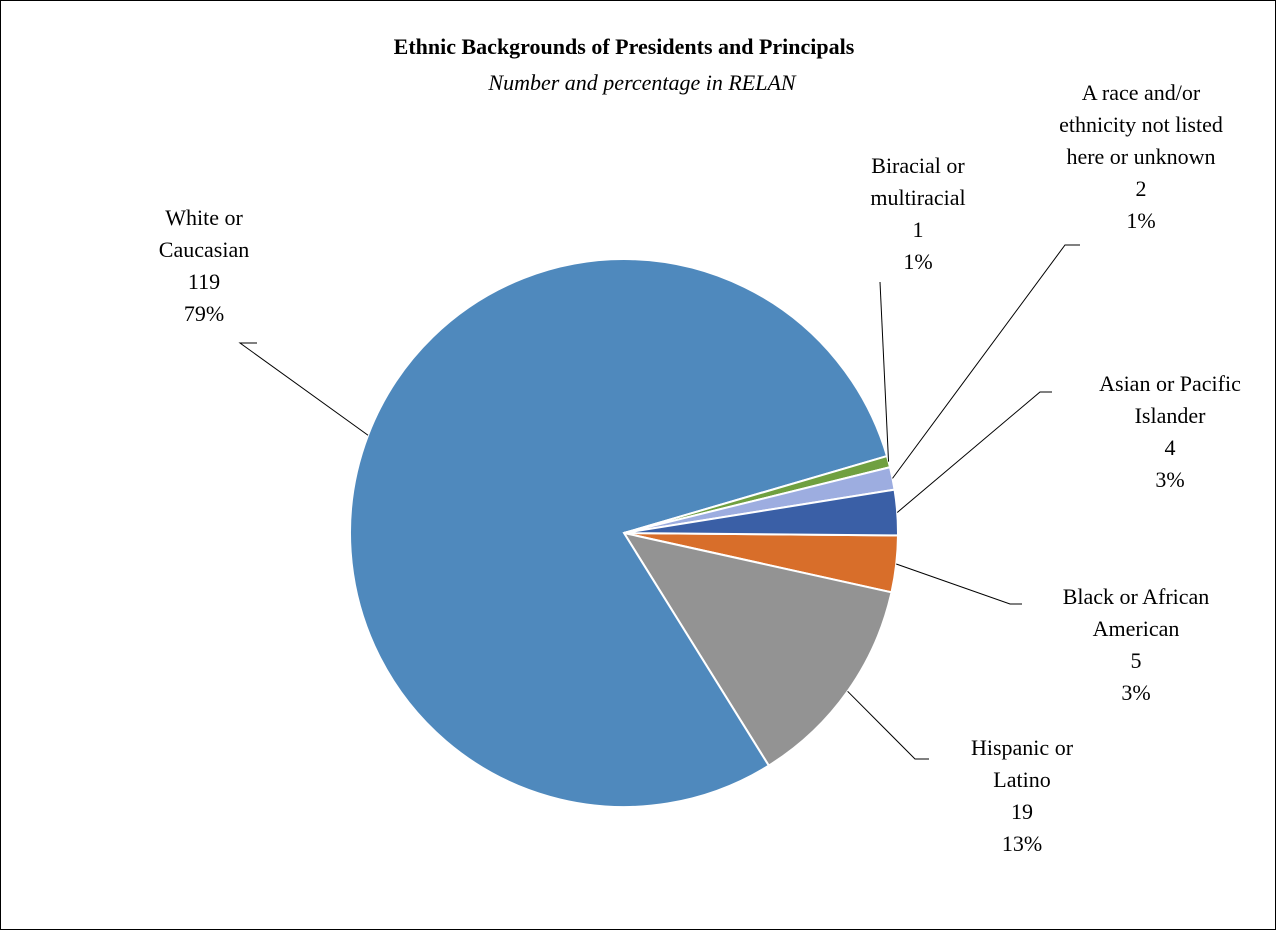  Describe the element at coordinates (204, 249) in the screenshot. I see `slice-name: Caucasian` at that location.